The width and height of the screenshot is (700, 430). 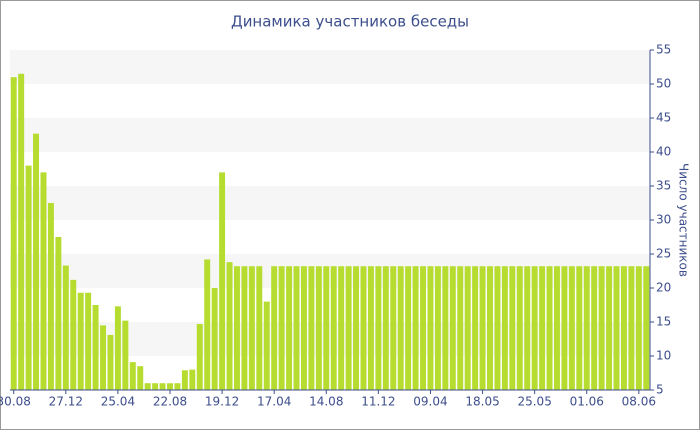 I want to click on x-tick-label: 25.05, so click(x=534, y=402).